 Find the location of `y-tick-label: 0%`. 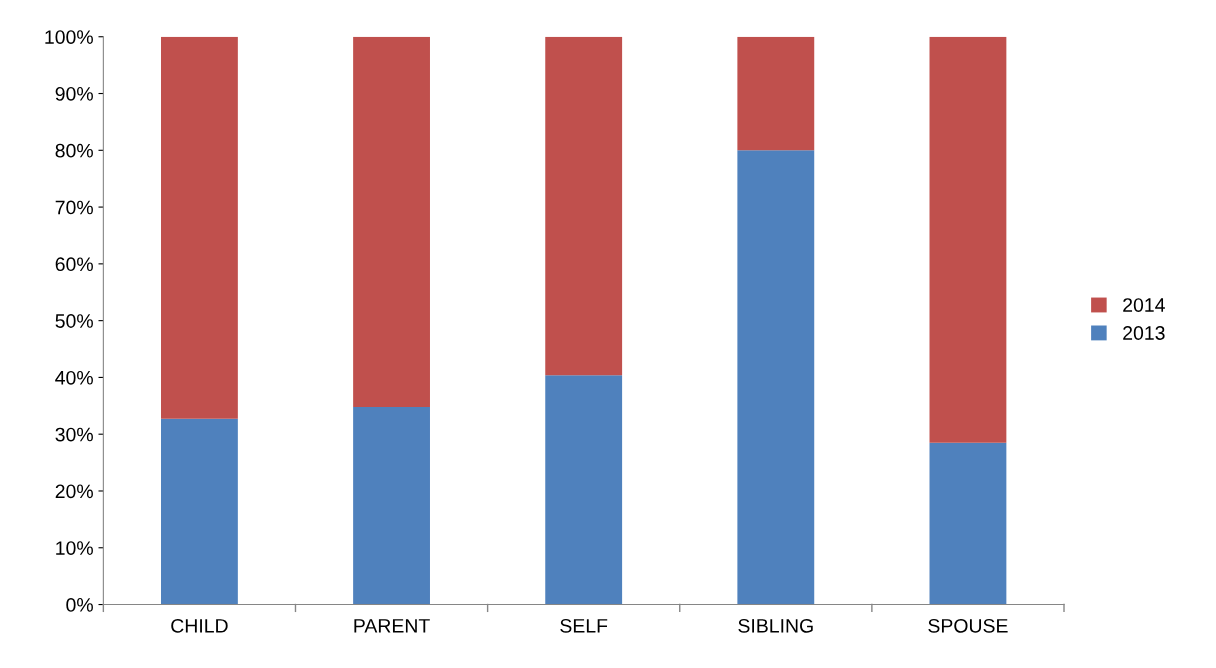

y-tick-label: 0% is located at coordinates (79, 605).